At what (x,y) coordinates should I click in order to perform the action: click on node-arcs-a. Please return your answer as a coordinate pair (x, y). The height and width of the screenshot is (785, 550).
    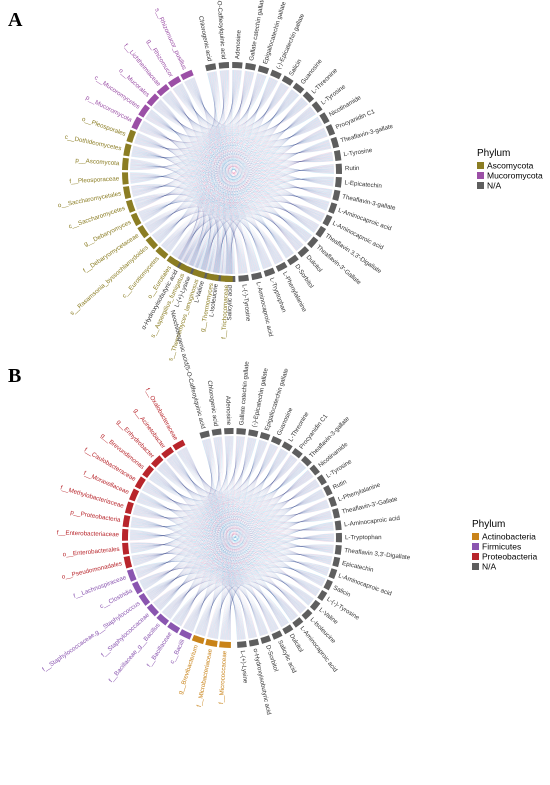
    Looking at the image, I should click on (232, 172).